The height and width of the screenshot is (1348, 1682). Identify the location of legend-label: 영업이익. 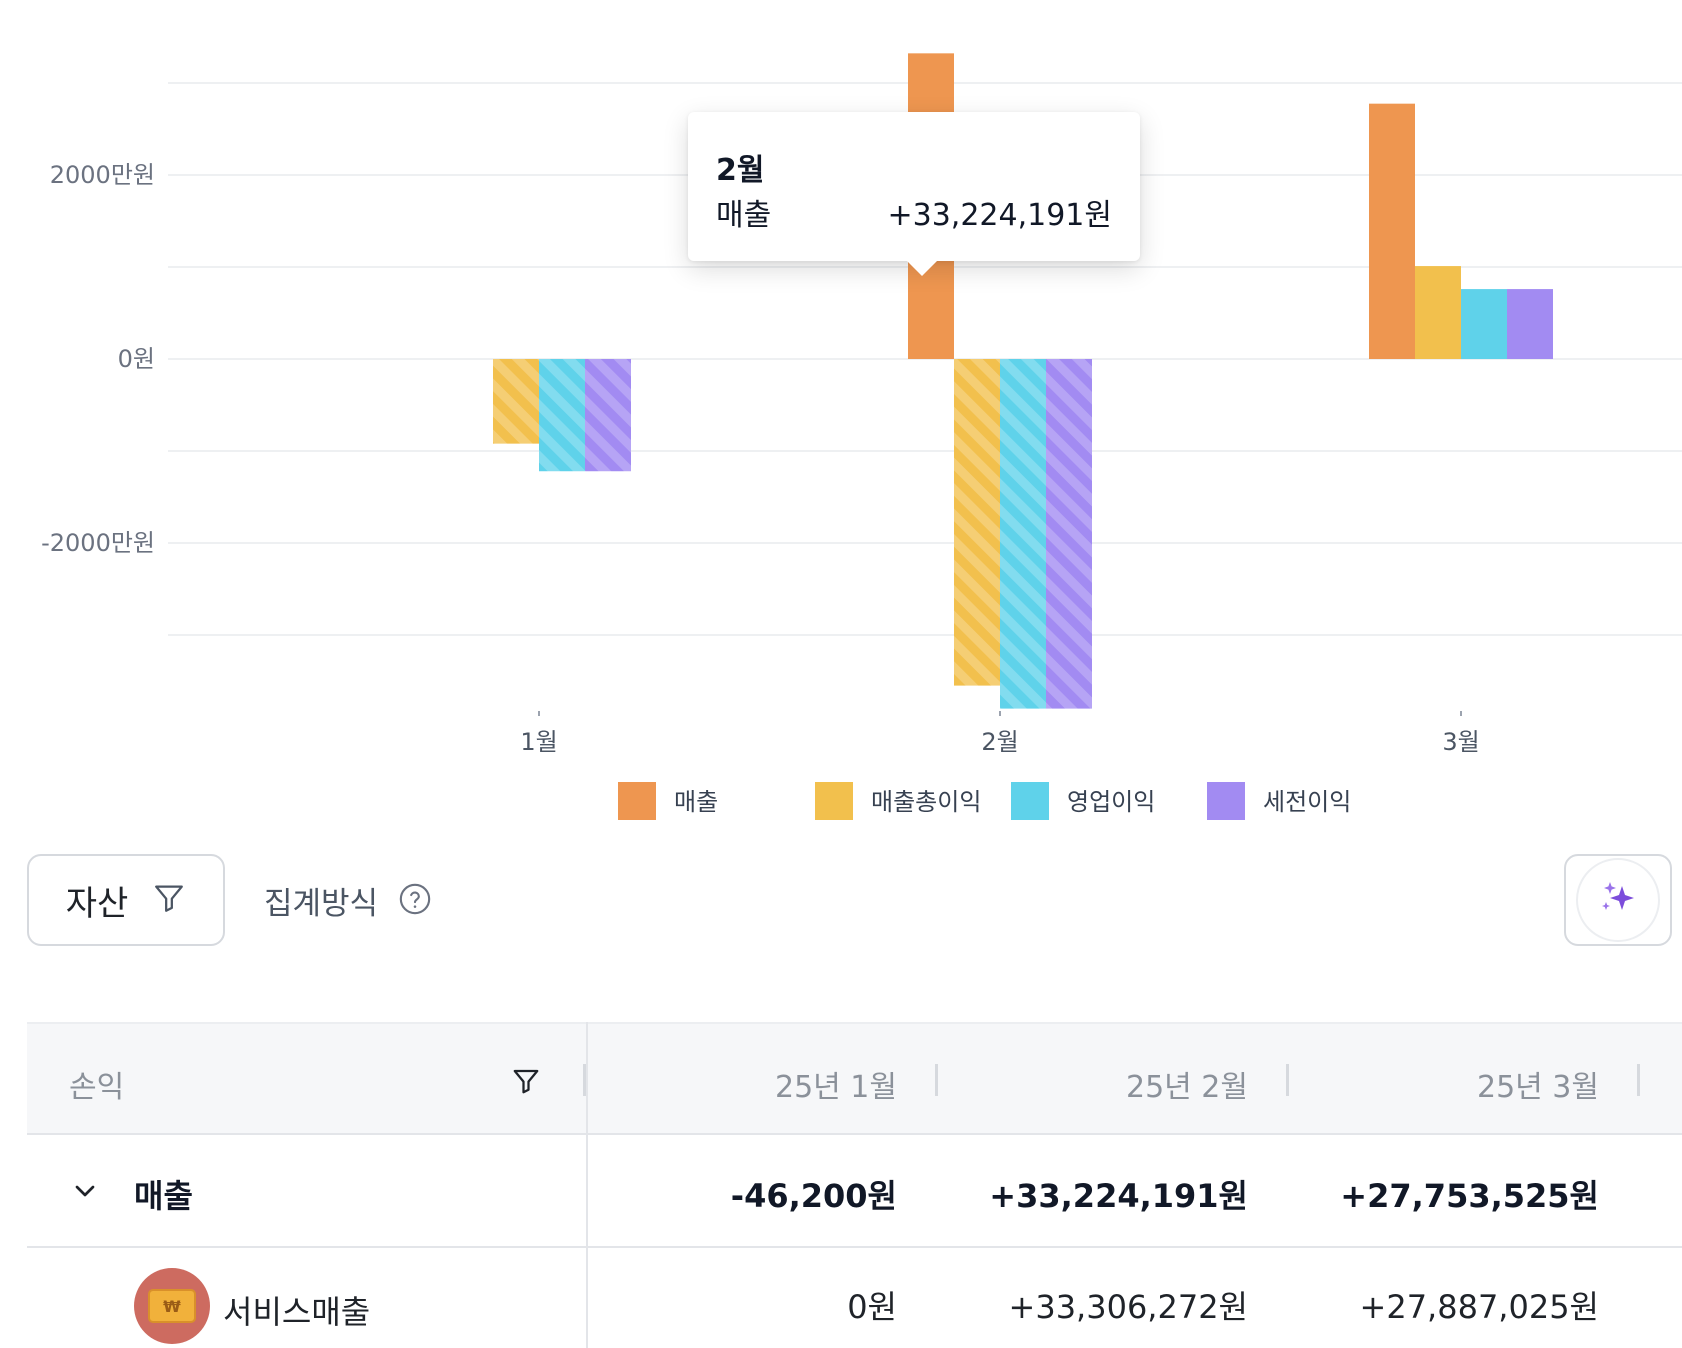
(1111, 802).